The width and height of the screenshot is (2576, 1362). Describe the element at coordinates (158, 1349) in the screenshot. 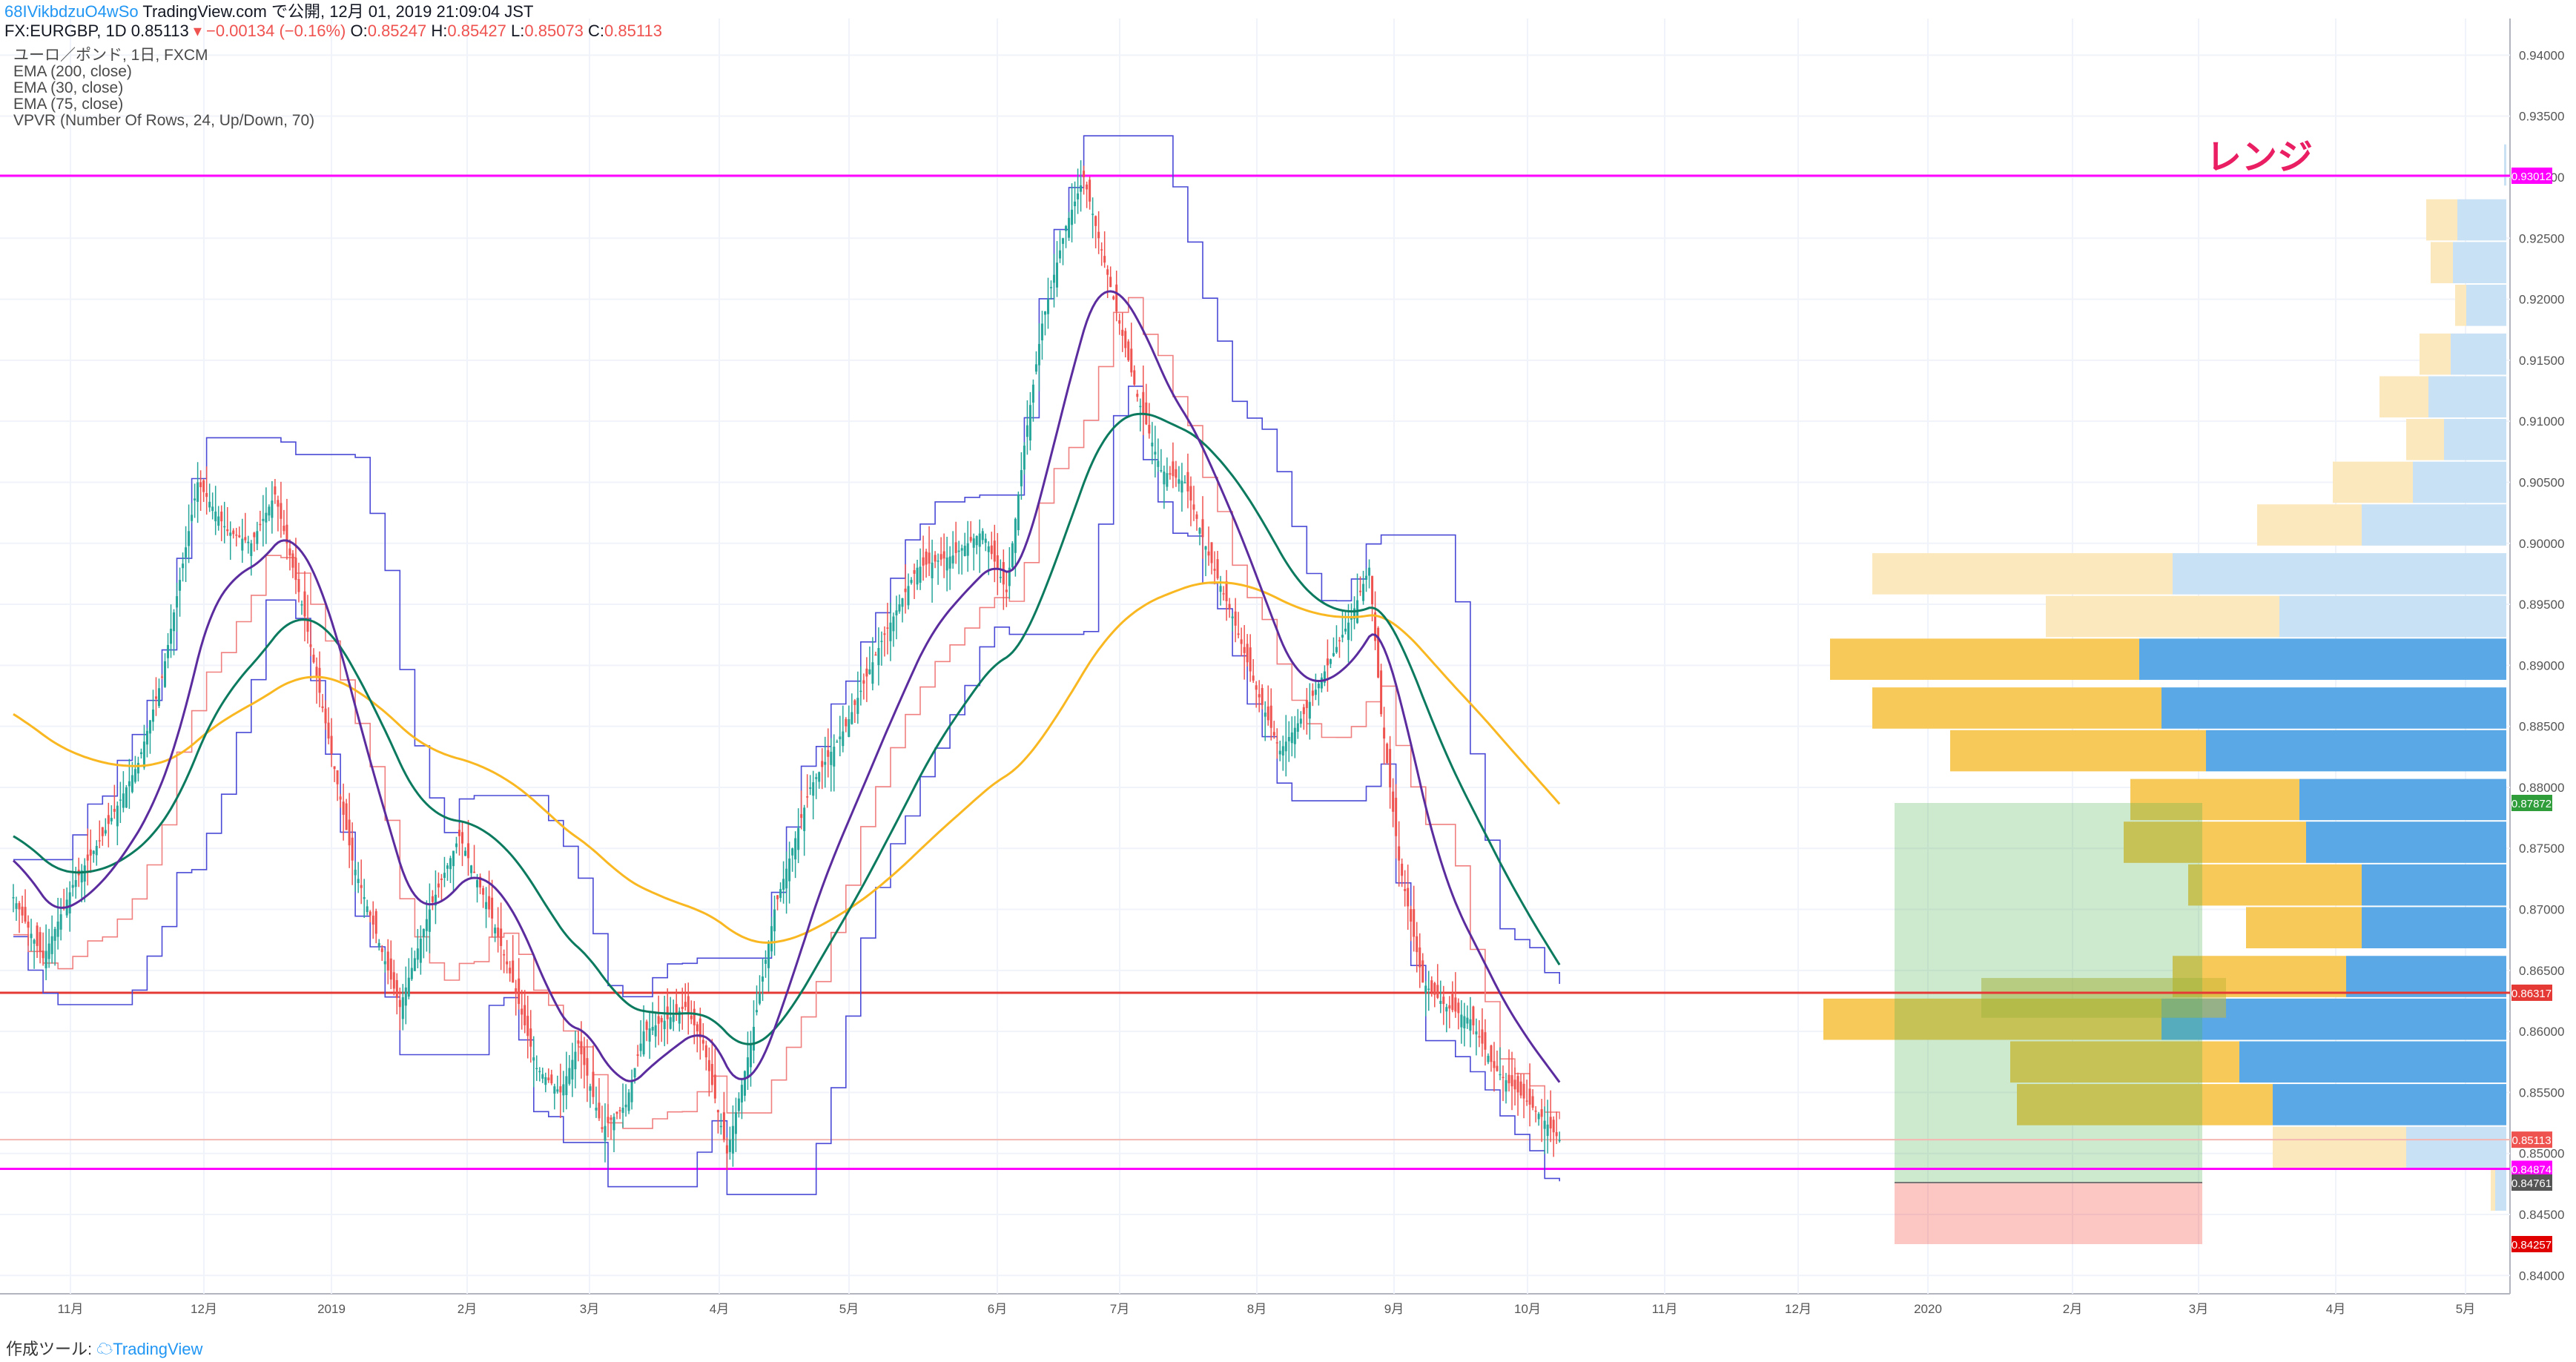

I see `footer-brand-link: TradingView` at that location.